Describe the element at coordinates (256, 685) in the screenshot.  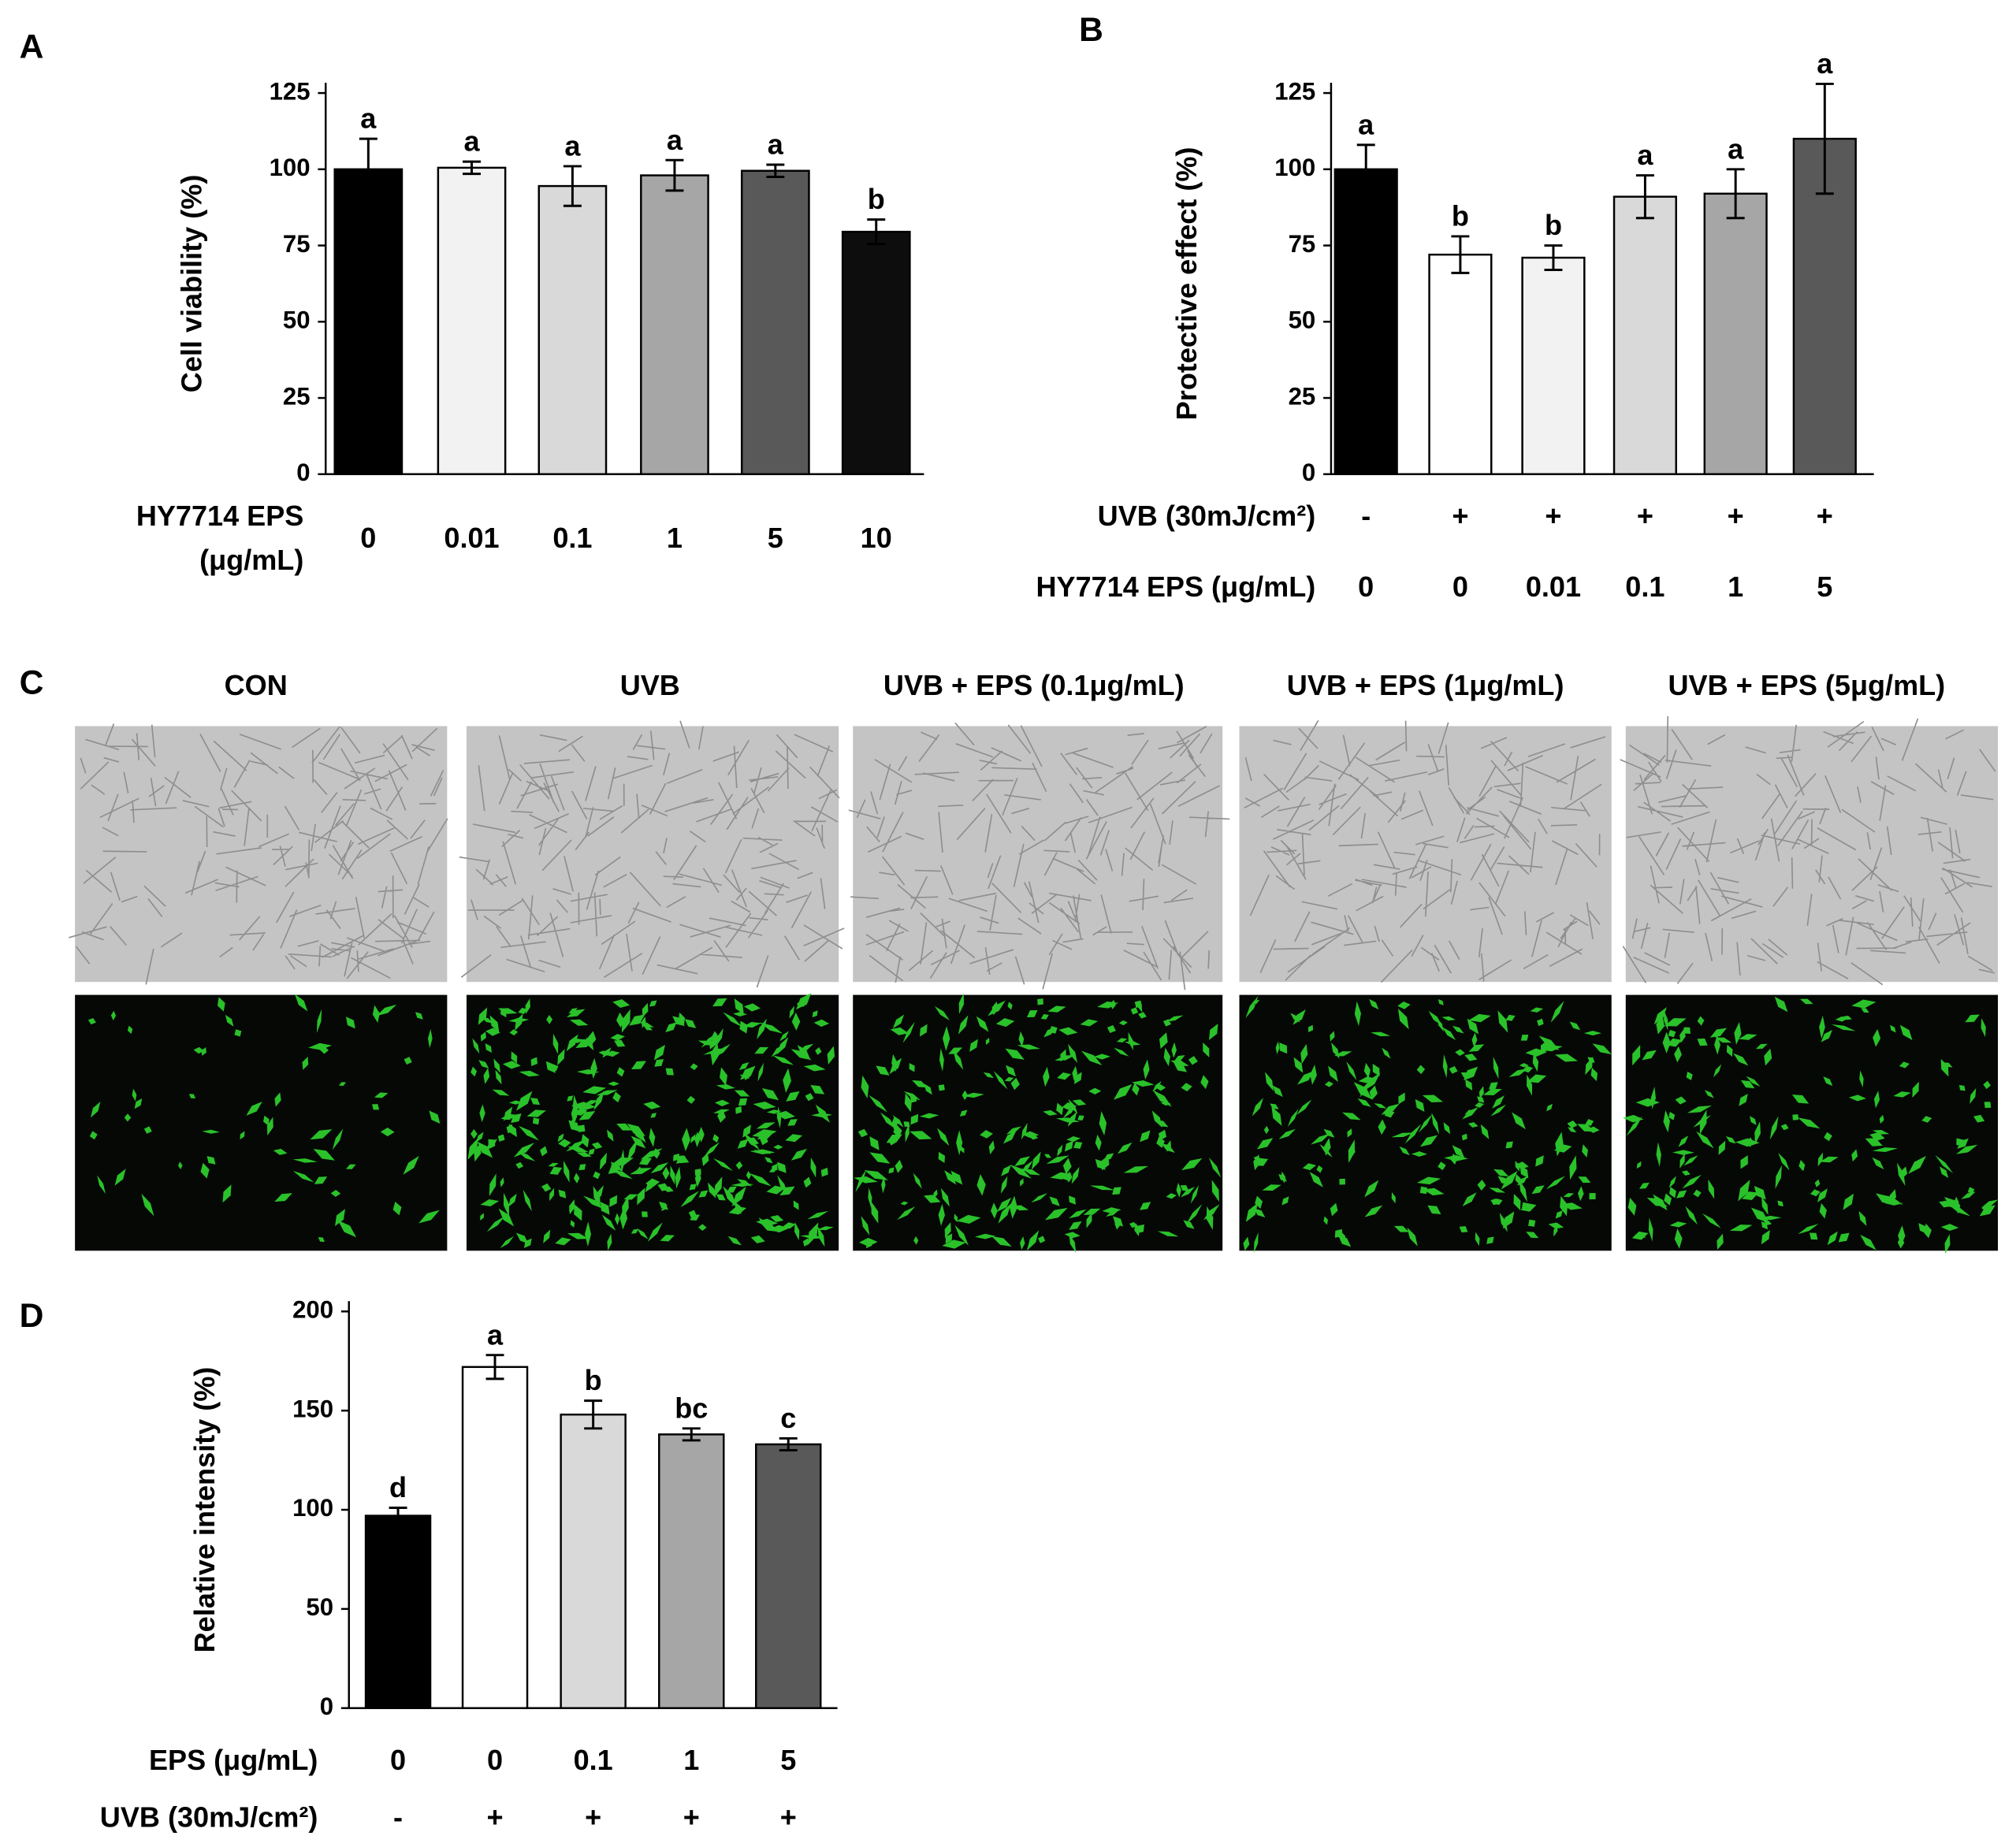
I see `micrograph-title: CON` at that location.